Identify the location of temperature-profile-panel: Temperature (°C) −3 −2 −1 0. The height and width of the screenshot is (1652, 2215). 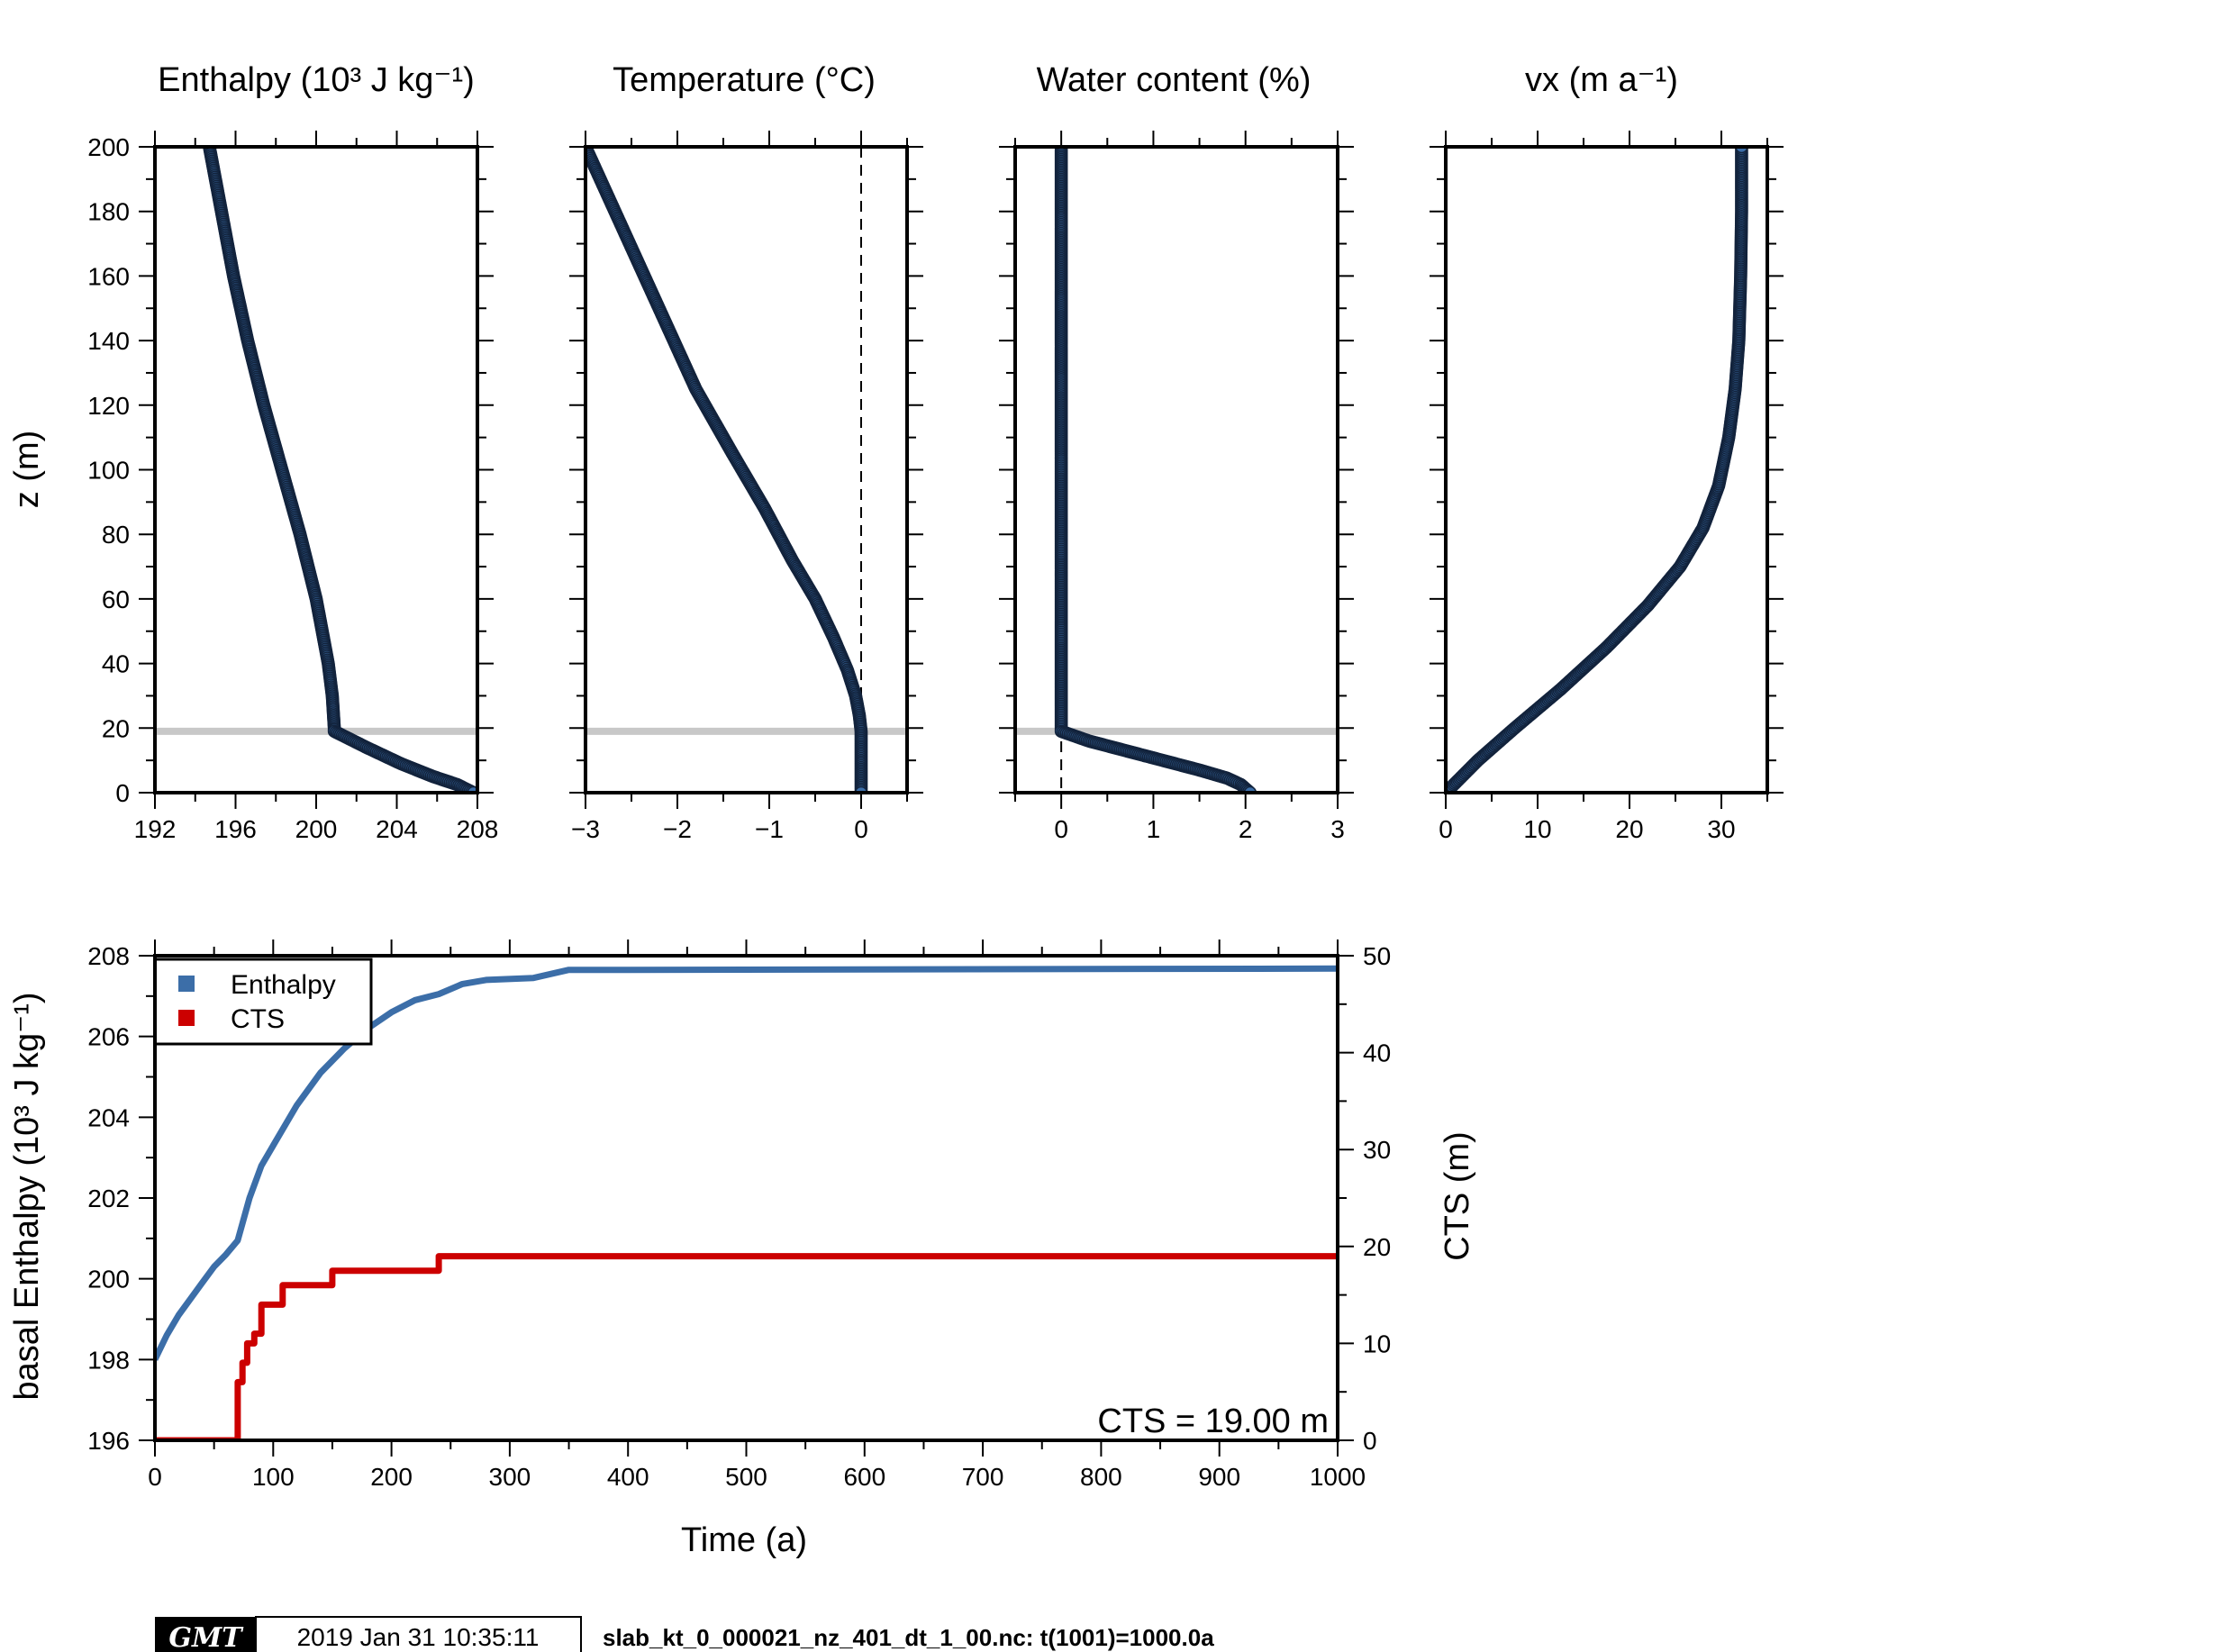
(746, 452).